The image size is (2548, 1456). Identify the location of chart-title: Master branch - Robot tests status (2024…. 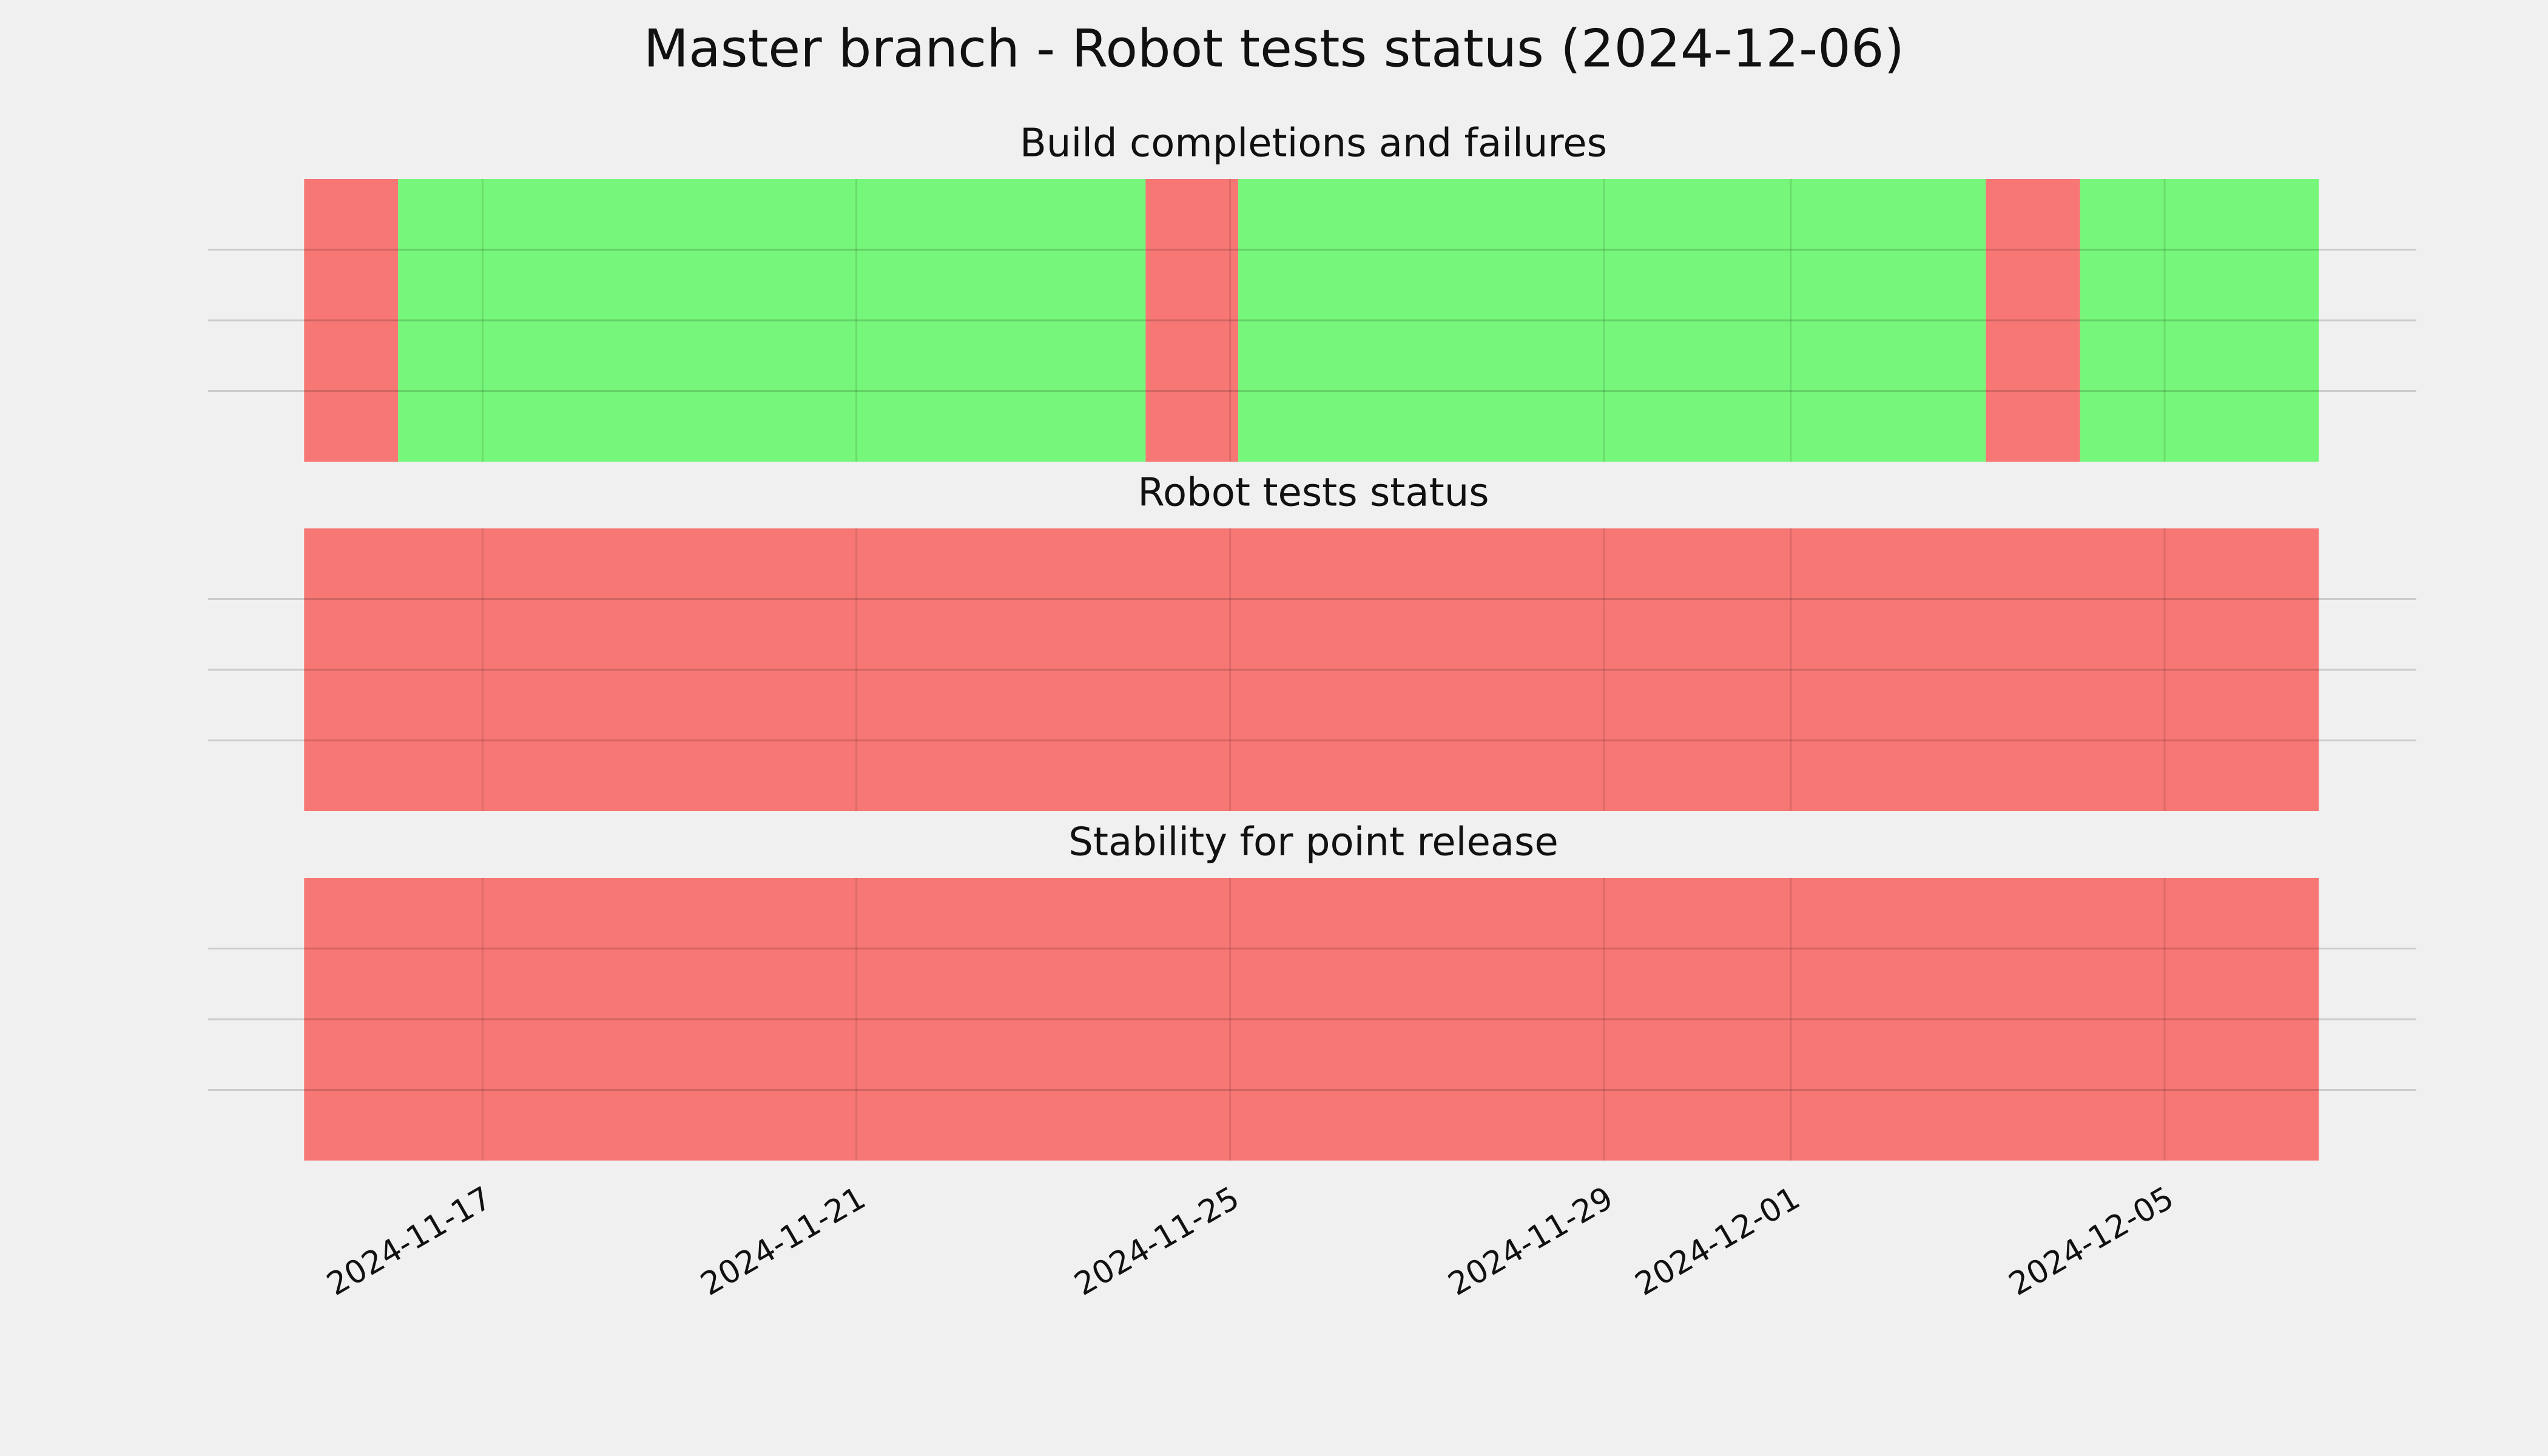
(1274, 48).